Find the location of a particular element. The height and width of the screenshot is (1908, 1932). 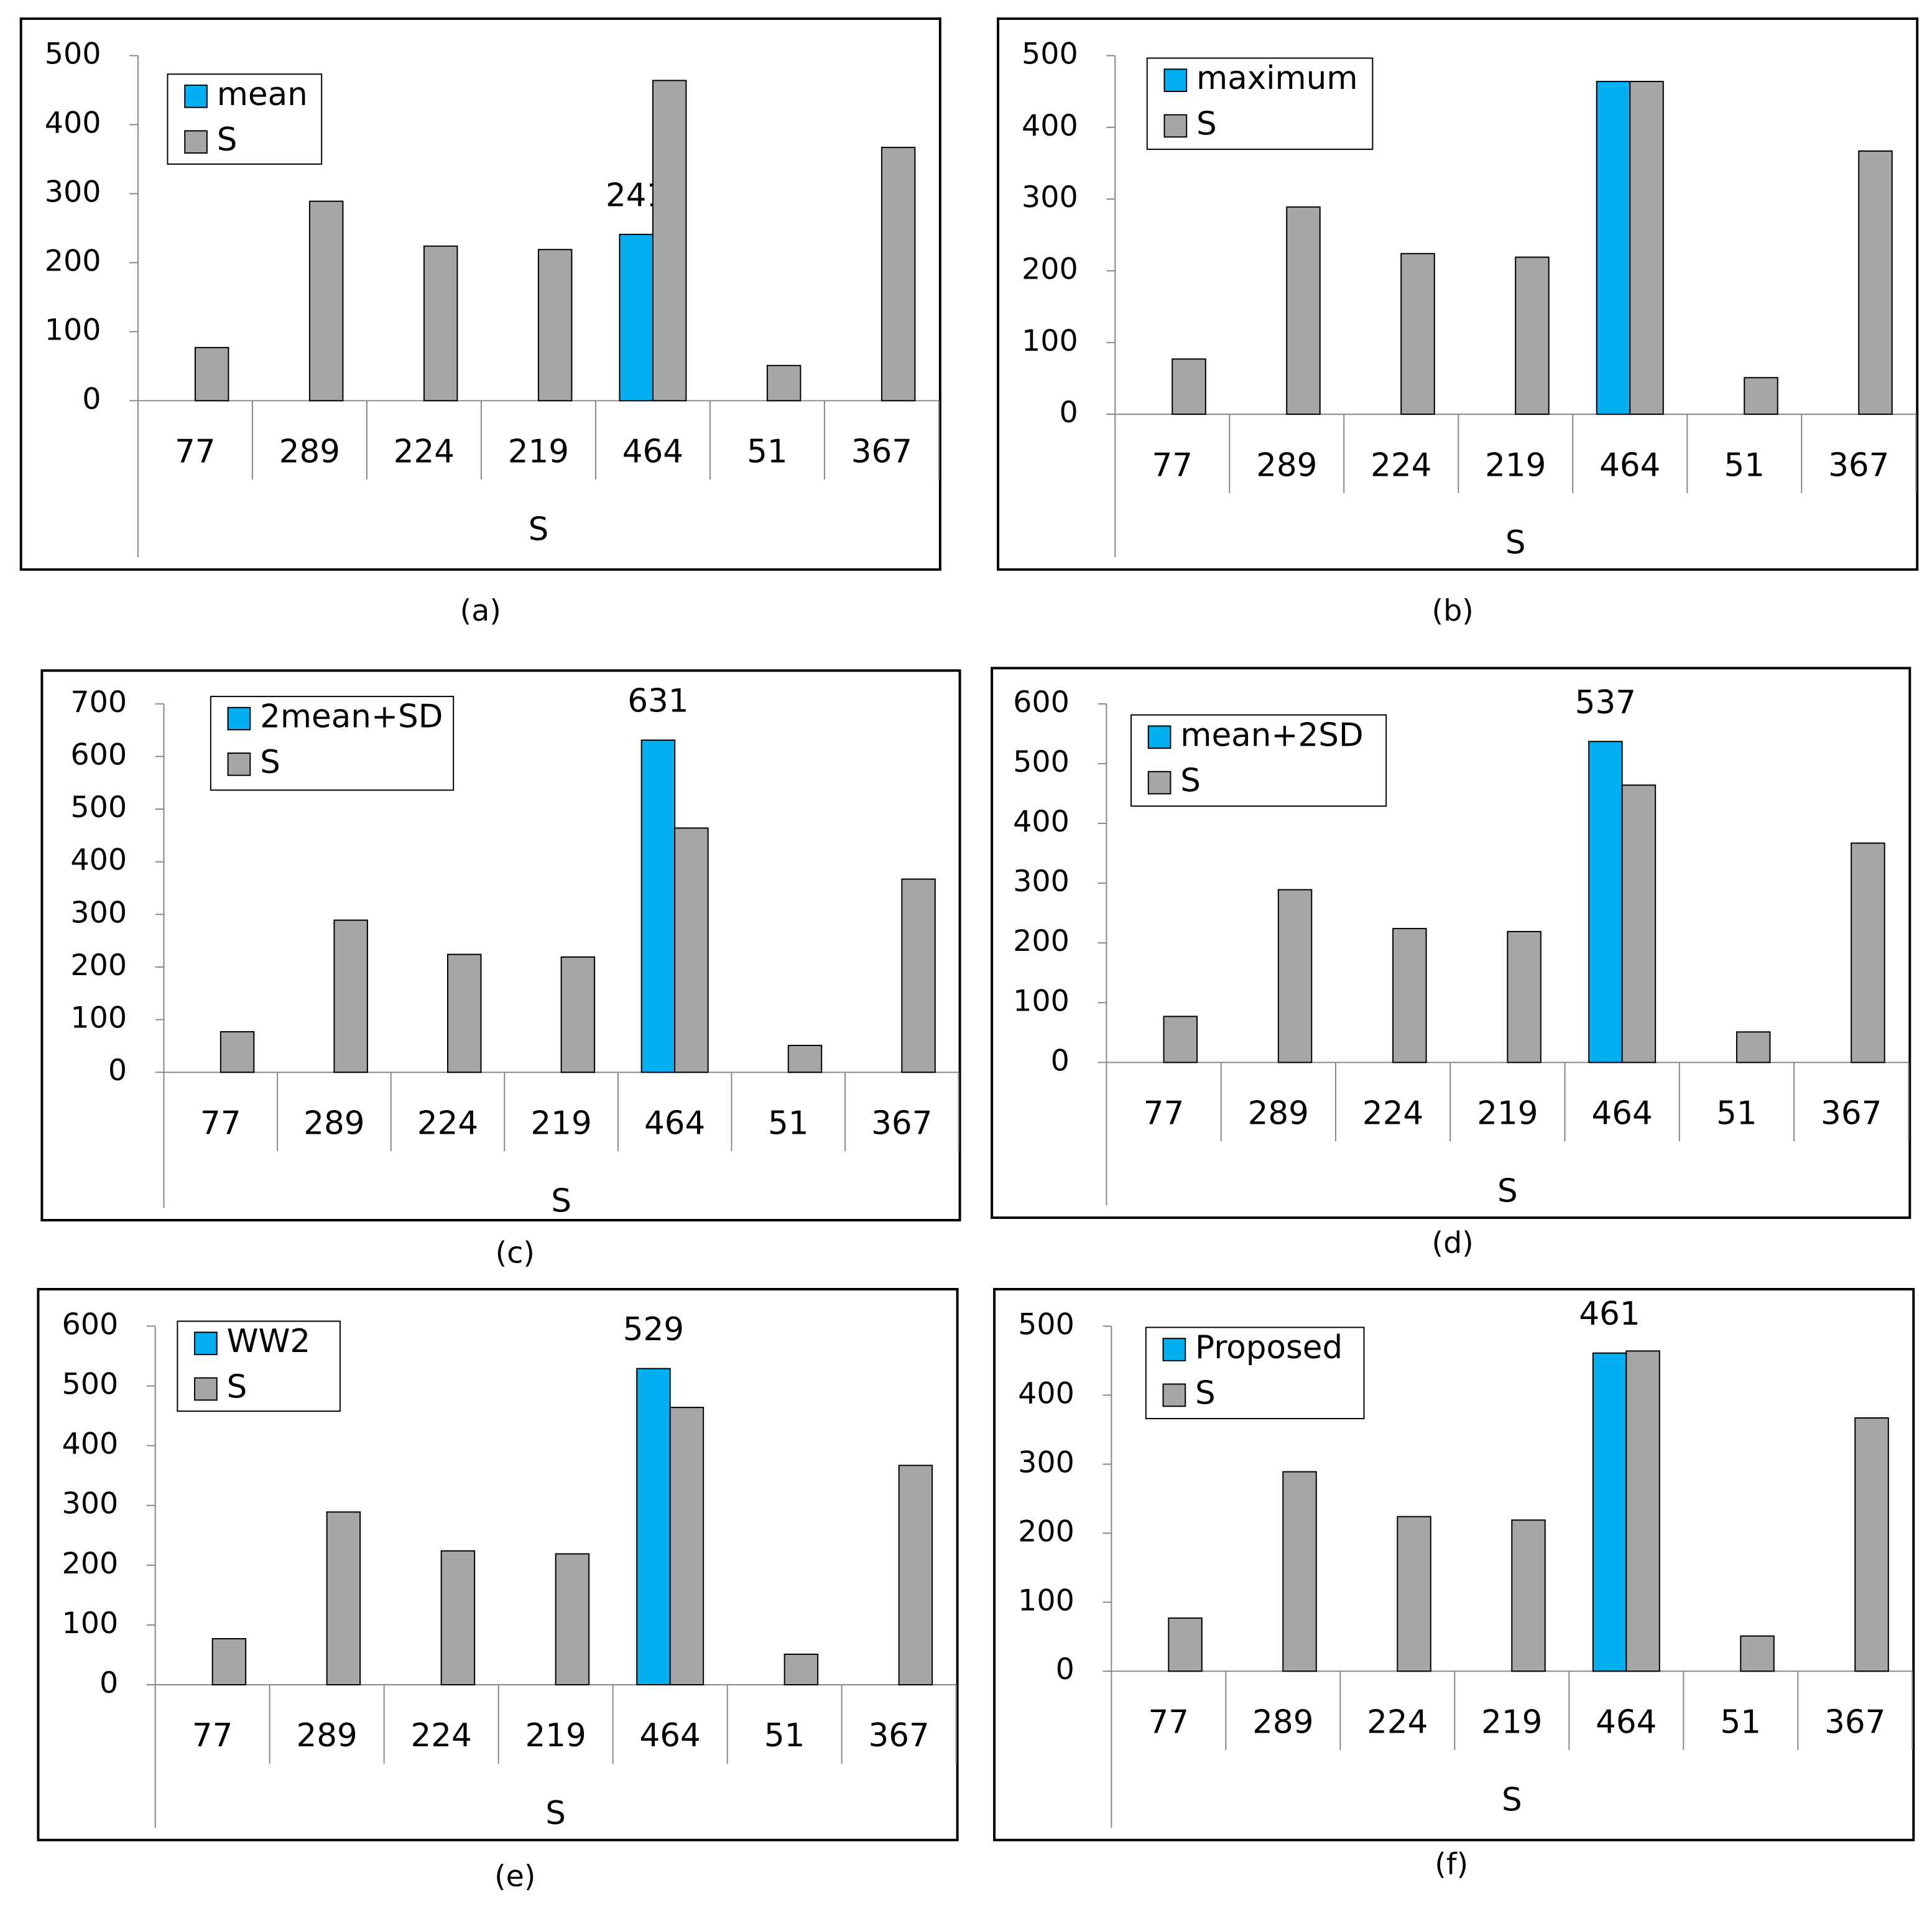

legend-label: Proposed is located at coordinates (1269, 1347).